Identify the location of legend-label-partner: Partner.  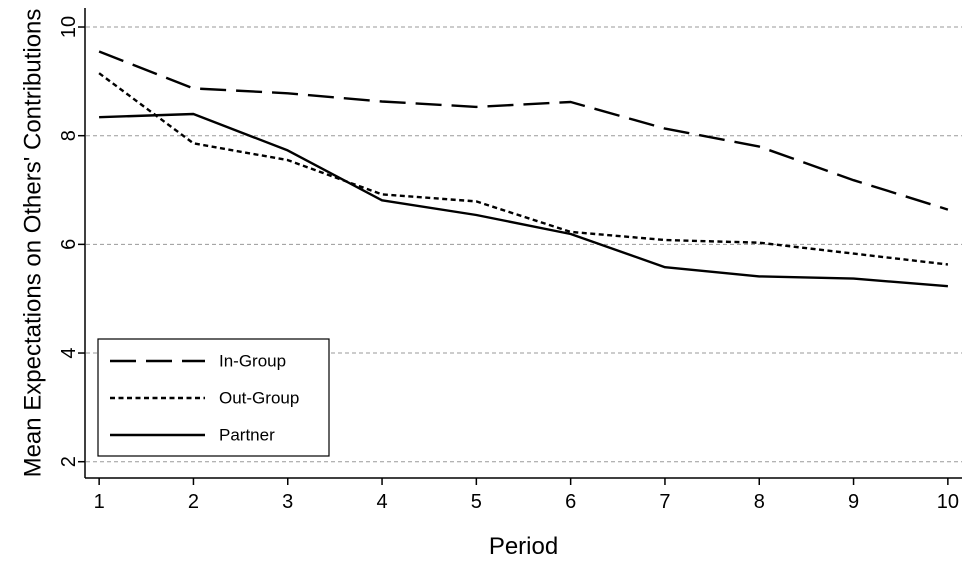
(247, 435).